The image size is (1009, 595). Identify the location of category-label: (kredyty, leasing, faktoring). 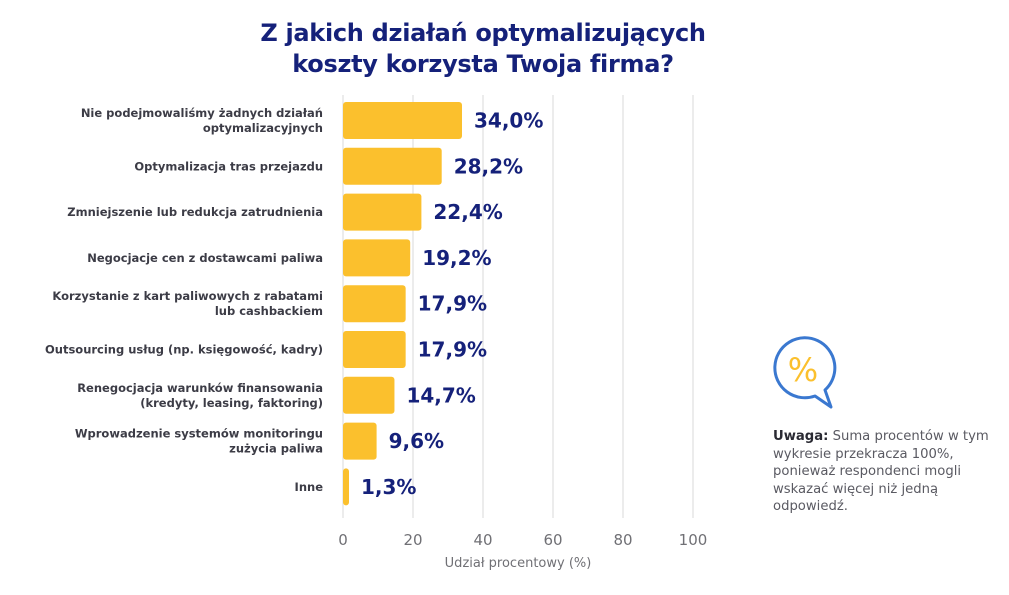
(231, 403).